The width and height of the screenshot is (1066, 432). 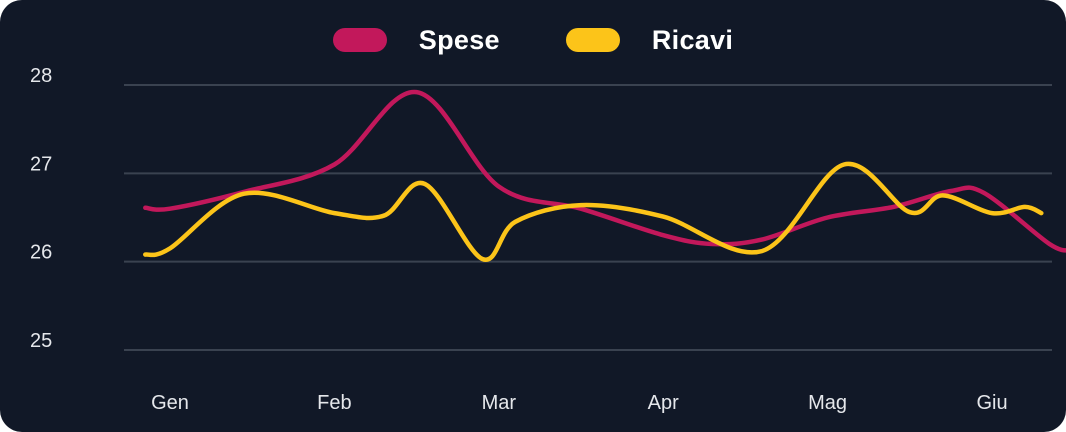 What do you see at coordinates (334, 403) in the screenshot?
I see `x-tick-label-feb: Feb` at bounding box center [334, 403].